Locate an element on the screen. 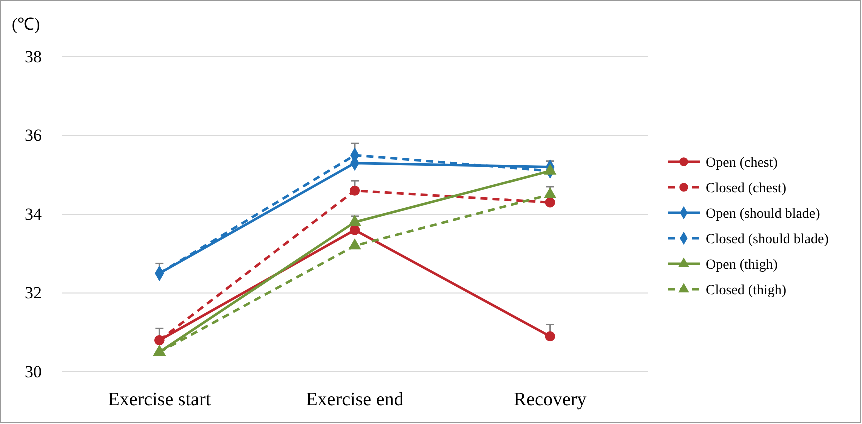 The height and width of the screenshot is (424, 862). legend-label: Closed (thigh) is located at coordinates (746, 291).